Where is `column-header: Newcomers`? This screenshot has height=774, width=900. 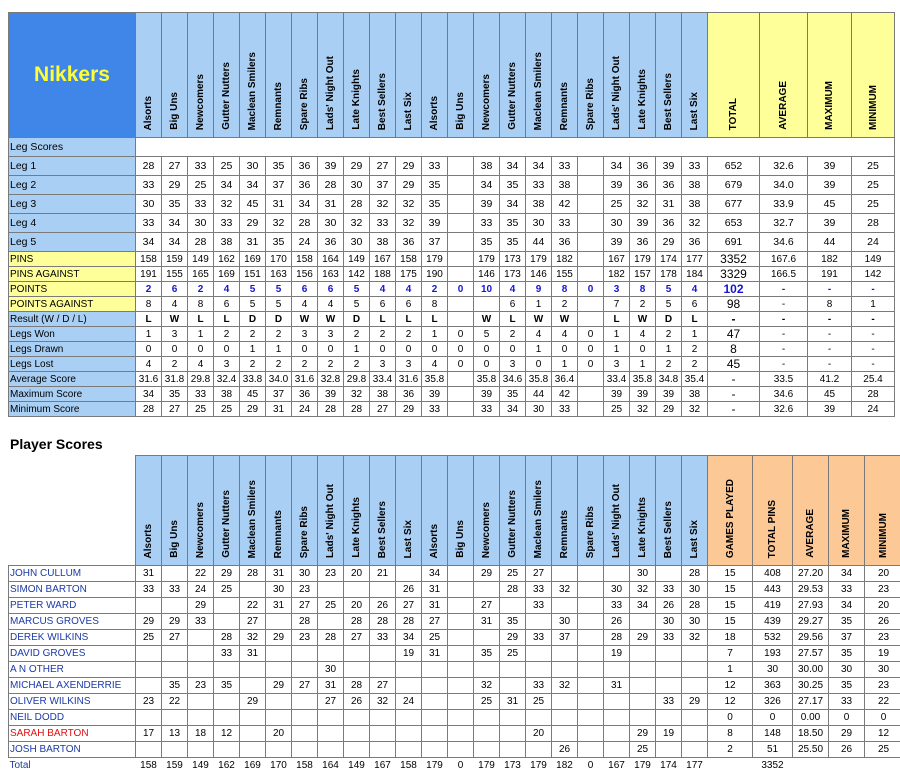 column-header: Newcomers is located at coordinates (201, 511).